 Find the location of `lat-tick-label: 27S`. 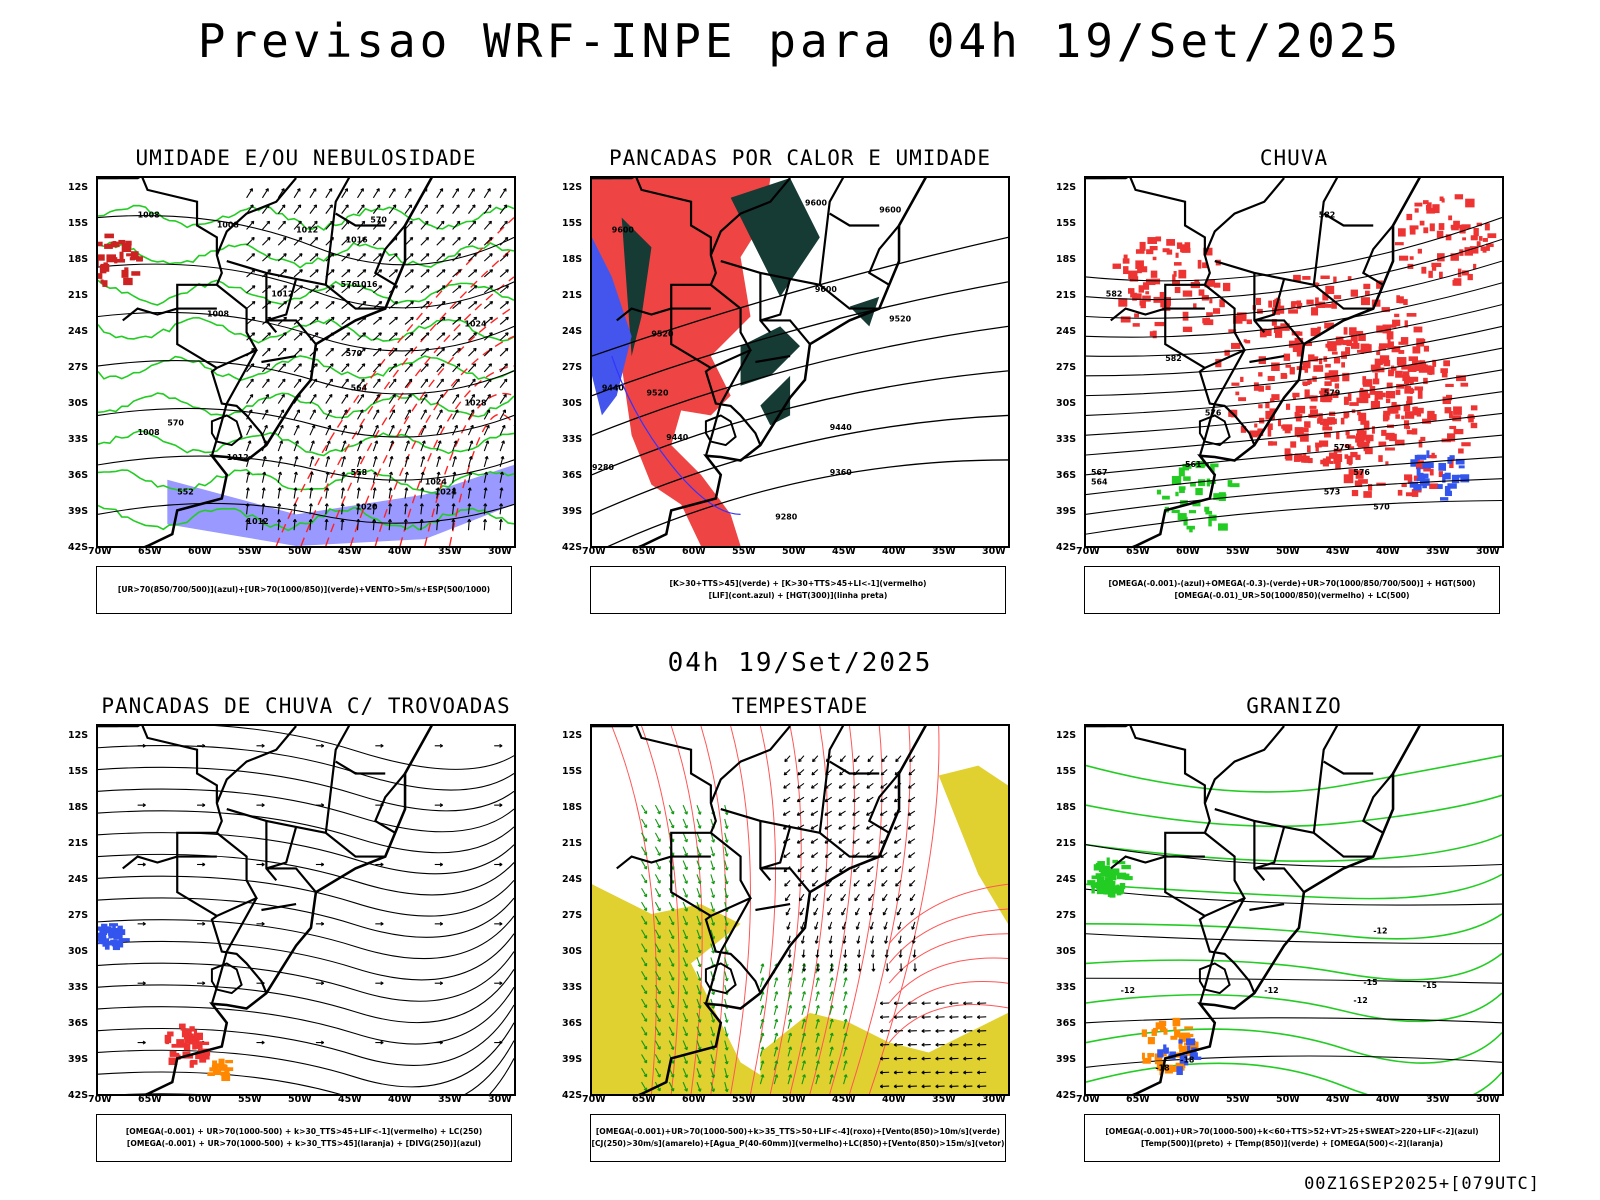

lat-tick-label: 27S is located at coordinates (78, 915).